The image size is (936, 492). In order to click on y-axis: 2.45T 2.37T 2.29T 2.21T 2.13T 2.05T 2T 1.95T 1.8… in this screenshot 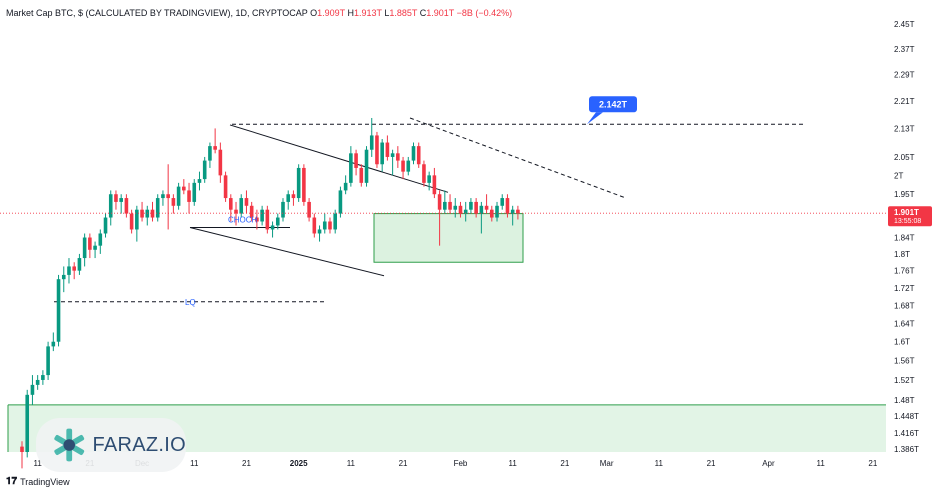, I will do `click(910, 237)`.